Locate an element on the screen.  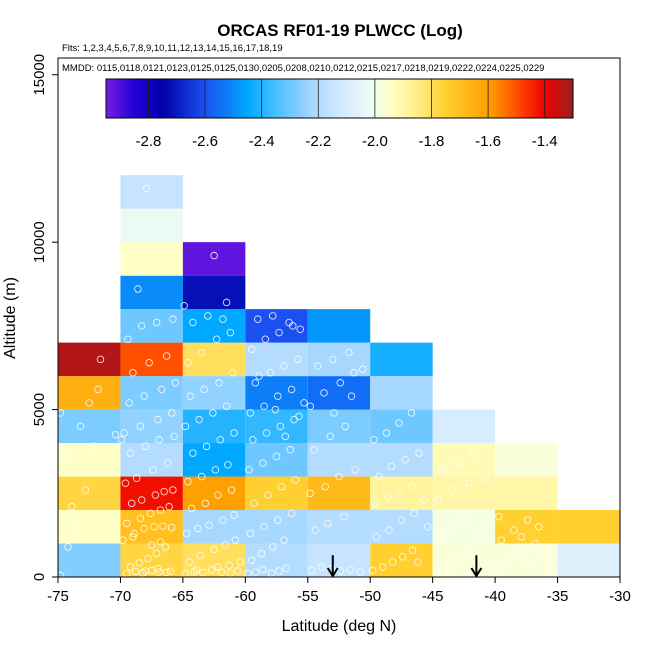
x-axis: -75 -70 -65 -60 -55 -50 -45 -40 -35 -30 is located at coordinates (339, 591).